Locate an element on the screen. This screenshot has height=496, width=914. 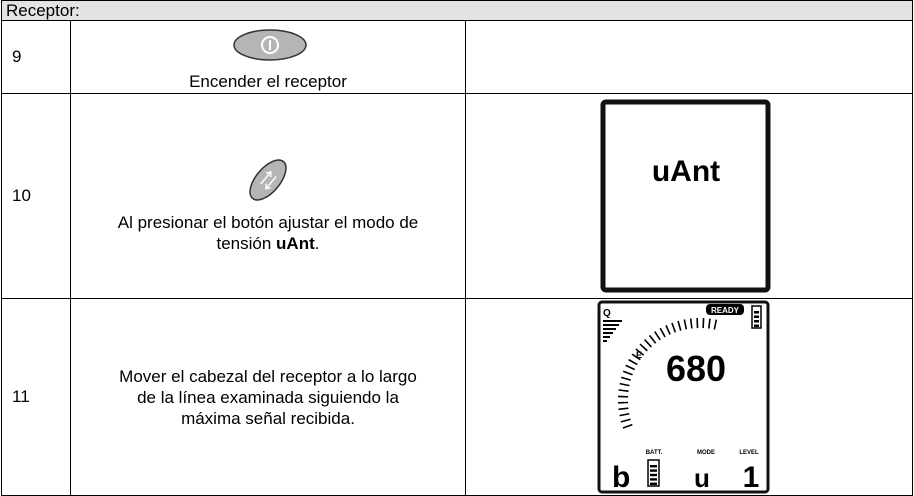
lcd-label: MODE is located at coordinates (706, 453).